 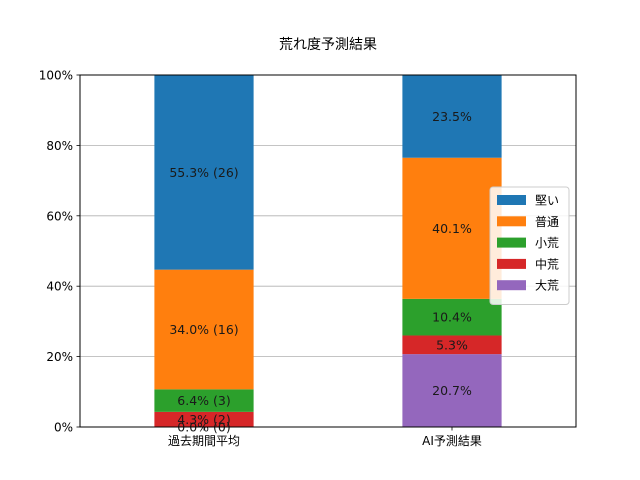 I want to click on data-label: 23.5%, so click(x=452, y=116).